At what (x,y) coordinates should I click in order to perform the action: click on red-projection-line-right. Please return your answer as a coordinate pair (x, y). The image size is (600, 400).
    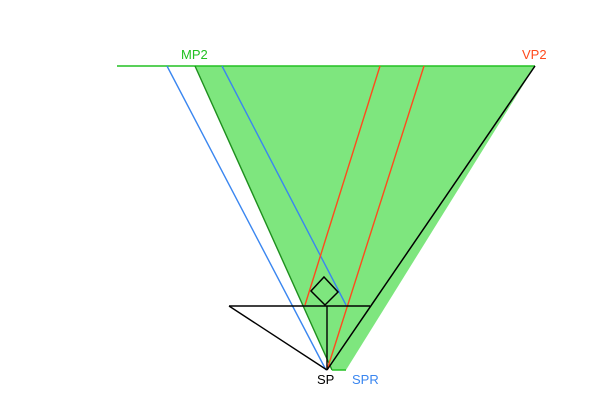
    Looking at the image, I should click on (375, 218).